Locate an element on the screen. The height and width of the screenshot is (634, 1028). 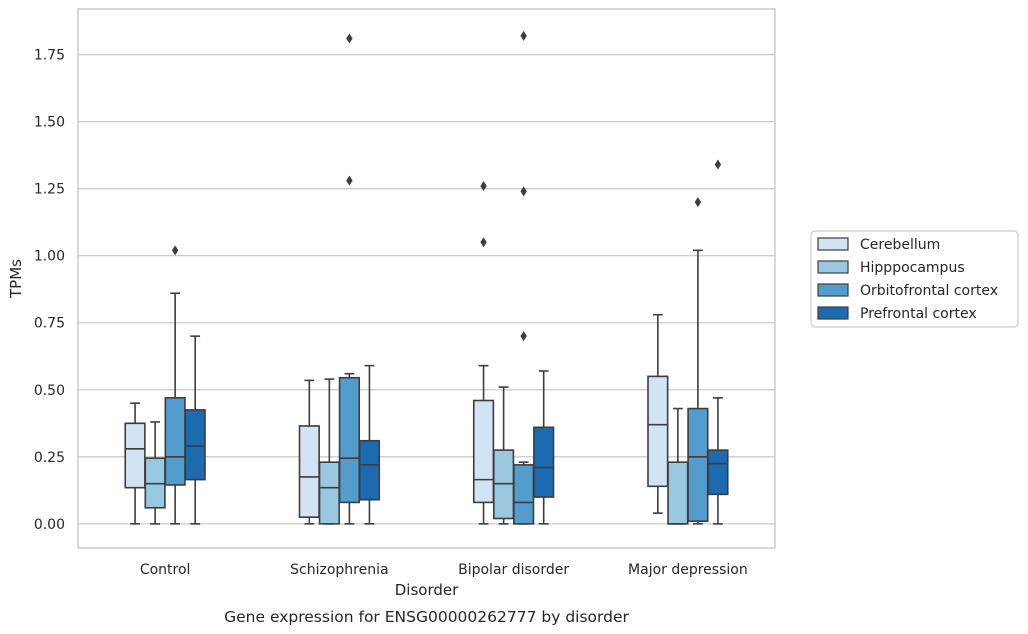
y-axis-ticks: 0.00 0.25 0.50 0.75 1.00 1.25 1.50 1.75 is located at coordinates (49, 290).